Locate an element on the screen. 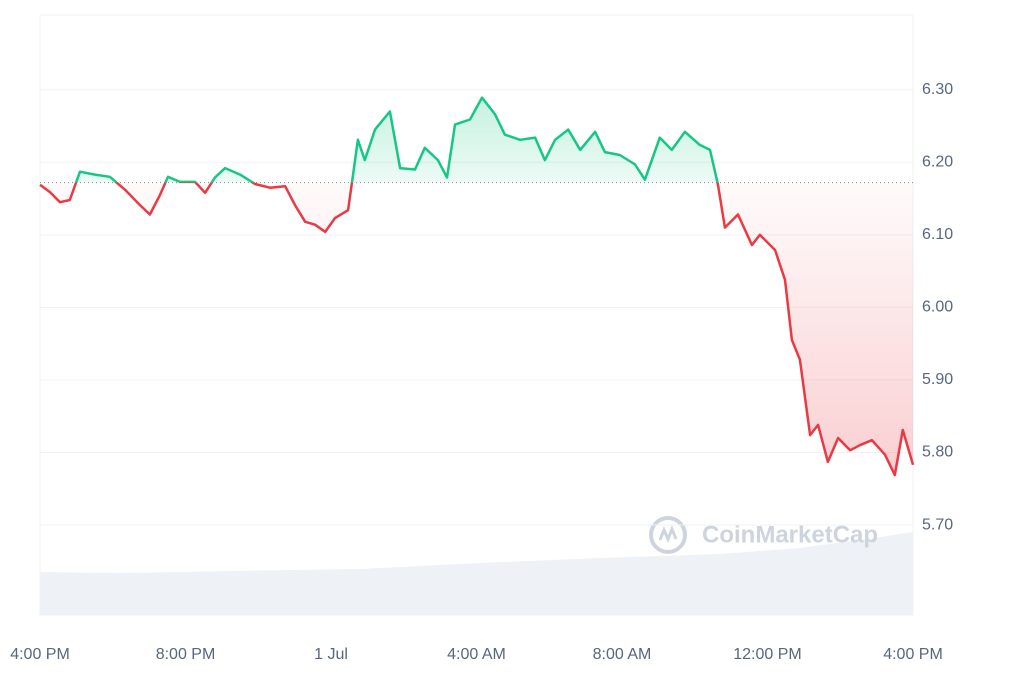  y-tick-label: 6.20 is located at coordinates (937, 161).